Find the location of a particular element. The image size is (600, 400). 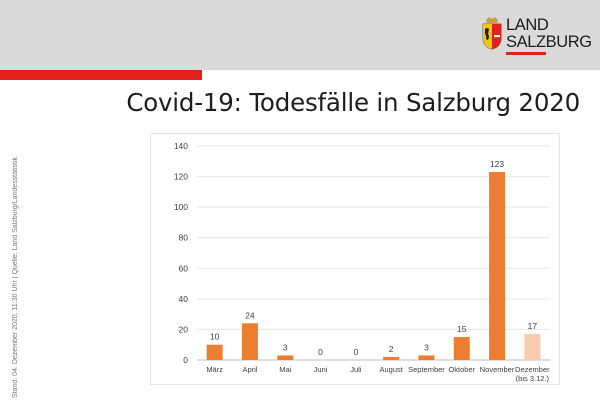

x-tick-label-line: Oktober is located at coordinates (461, 369).